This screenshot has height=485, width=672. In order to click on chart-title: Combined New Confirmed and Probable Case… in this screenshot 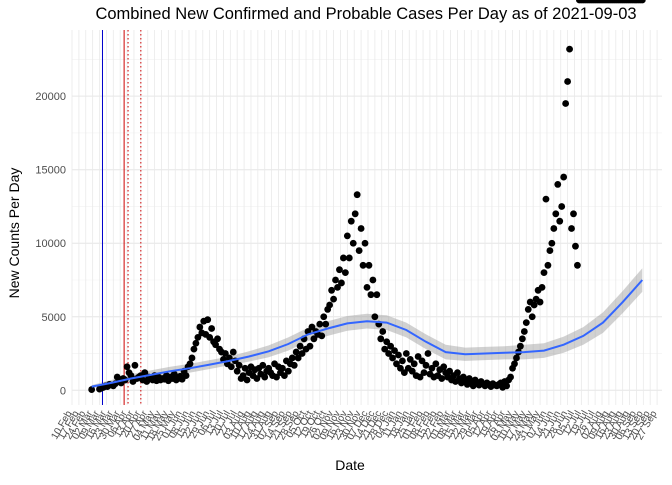, I will do `click(365, 14)`.